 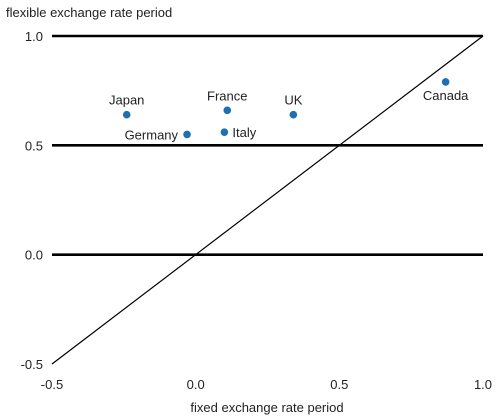 I want to click on y-tick-label: 0.5, so click(x=34, y=145).